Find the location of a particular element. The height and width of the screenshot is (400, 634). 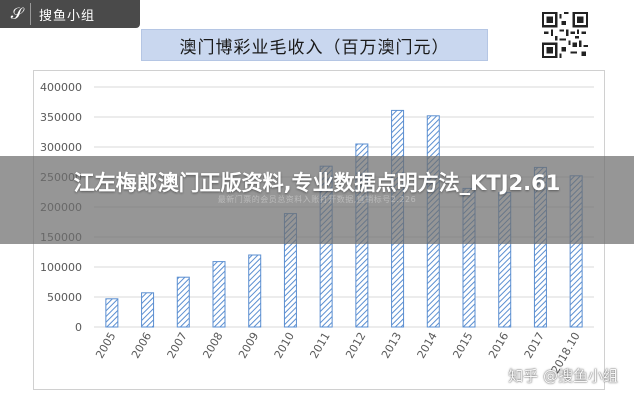

bar-2006 is located at coordinates (148, 310).